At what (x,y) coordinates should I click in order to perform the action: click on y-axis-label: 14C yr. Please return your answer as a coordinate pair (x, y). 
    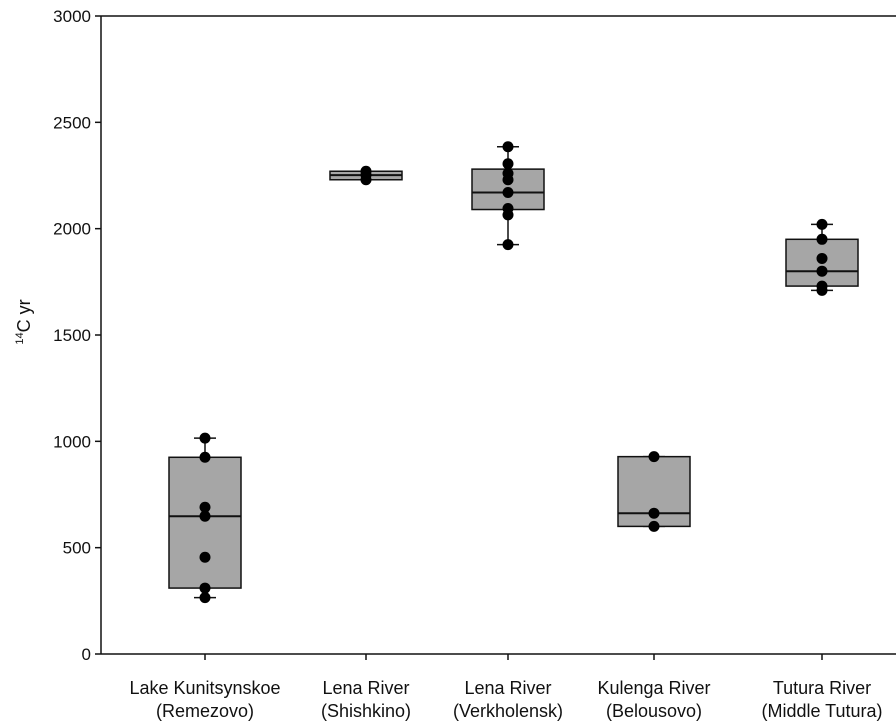
    Looking at the image, I should click on (24, 321).